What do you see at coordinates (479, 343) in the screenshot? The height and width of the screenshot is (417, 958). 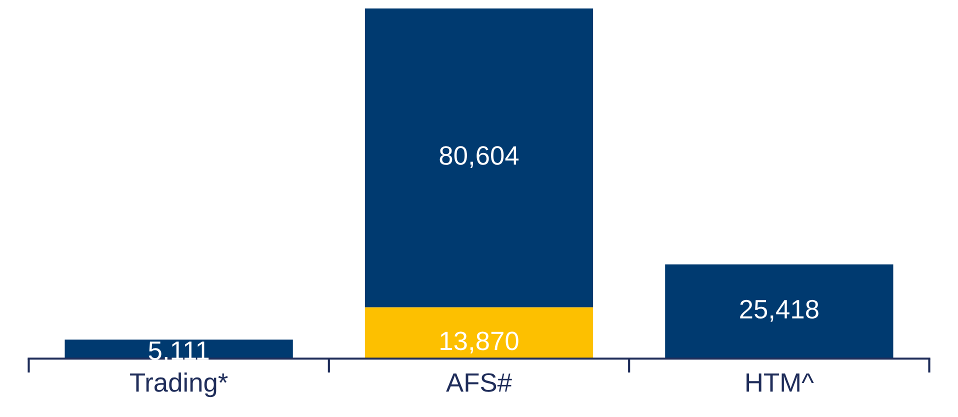 I see `data-label: 13,870` at bounding box center [479, 343].